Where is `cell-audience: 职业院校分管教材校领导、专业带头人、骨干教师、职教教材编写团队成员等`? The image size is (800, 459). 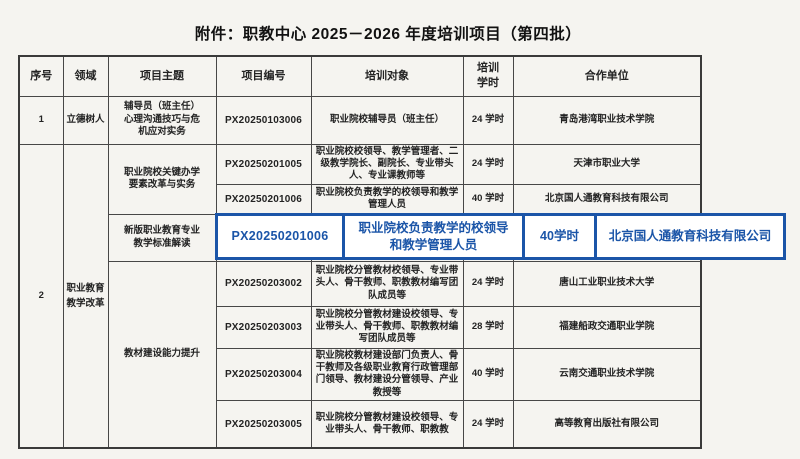 cell-audience: 职业院校分管教材校领导、专业带头人、骨干教师、职教教材编写团队成员等 is located at coordinates (387, 283).